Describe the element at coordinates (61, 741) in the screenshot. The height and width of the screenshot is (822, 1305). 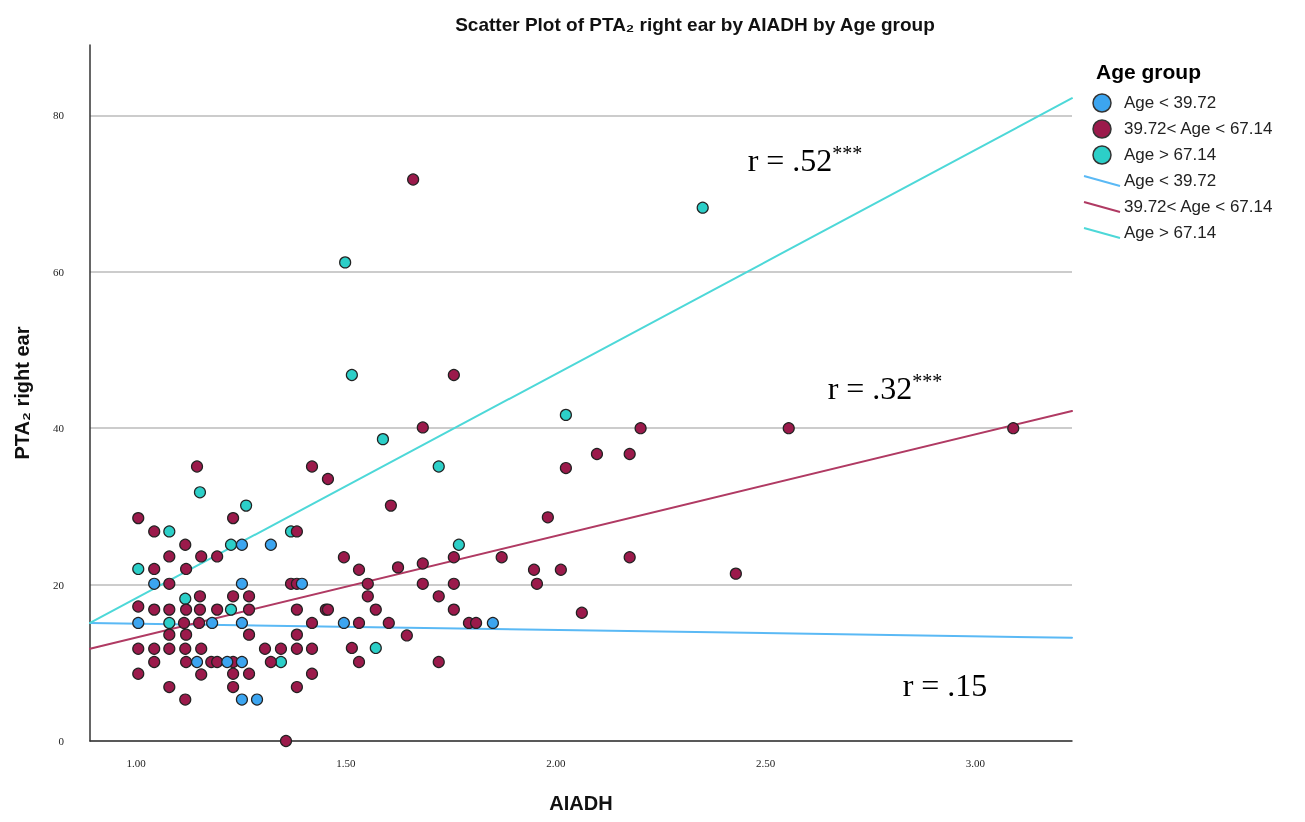
I see `y-tick-label: 0` at that location.